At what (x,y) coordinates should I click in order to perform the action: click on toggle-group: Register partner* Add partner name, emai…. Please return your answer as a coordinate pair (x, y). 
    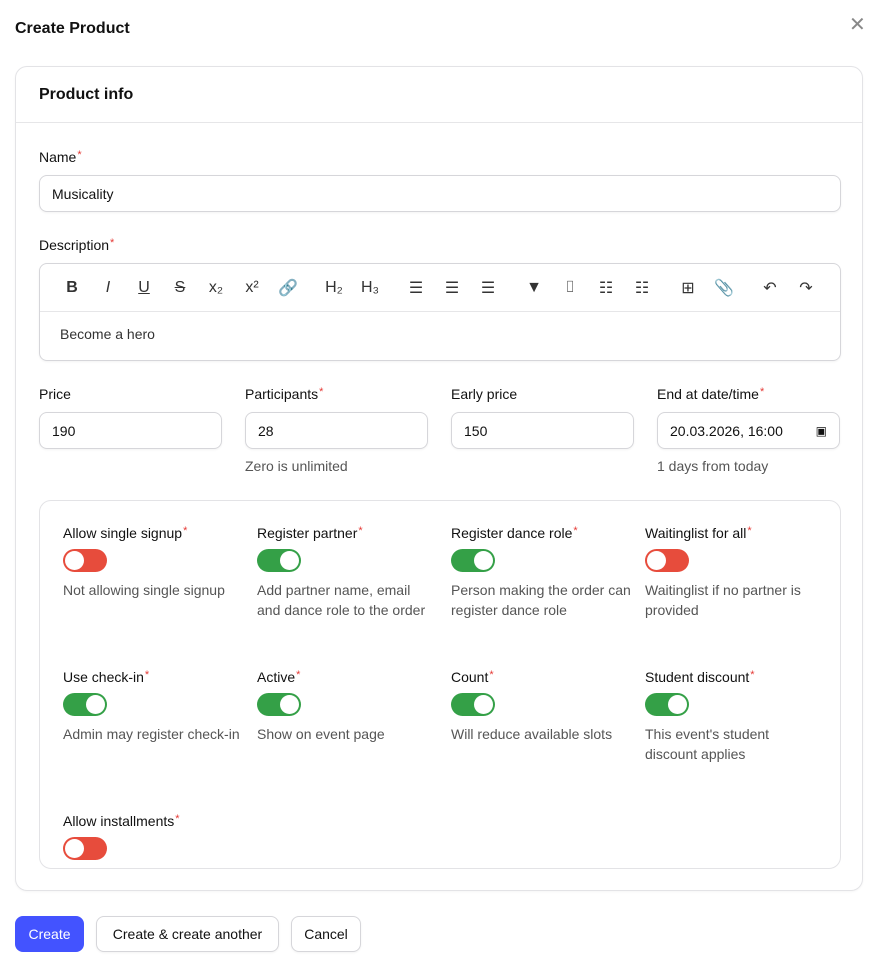
    Looking at the image, I should click on (347, 572).